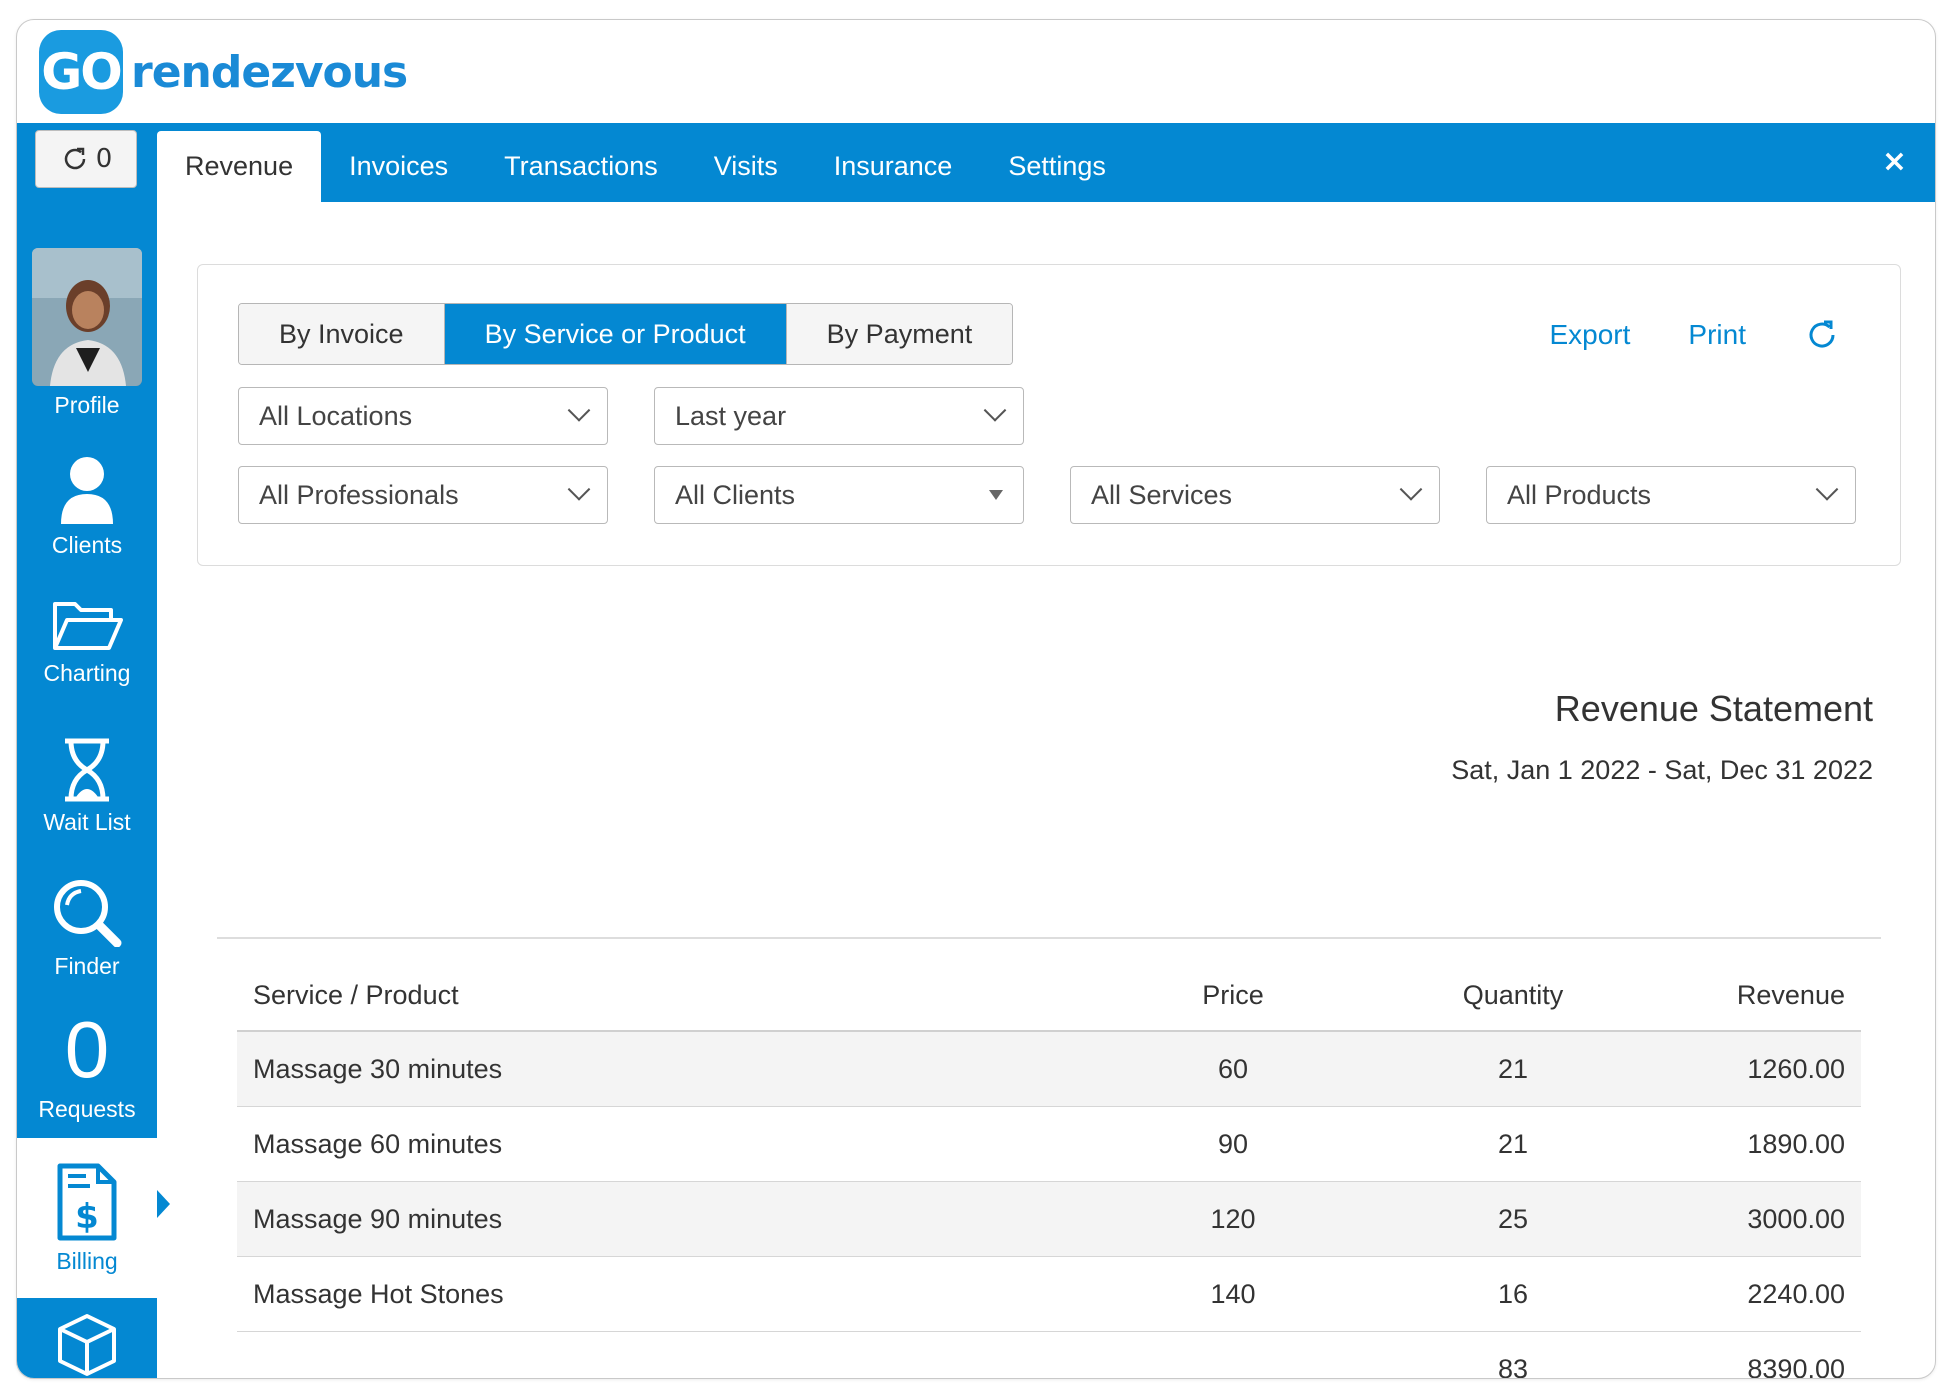 The image size is (1950, 1400). Describe the element at coordinates (87, 545) in the screenshot. I see `sidebar-item-label: Clients` at that location.